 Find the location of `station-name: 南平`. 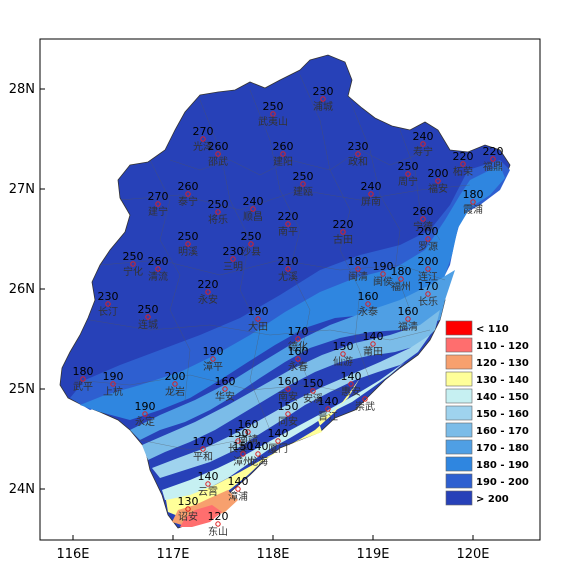

station-name: 南平 is located at coordinates (288, 231).